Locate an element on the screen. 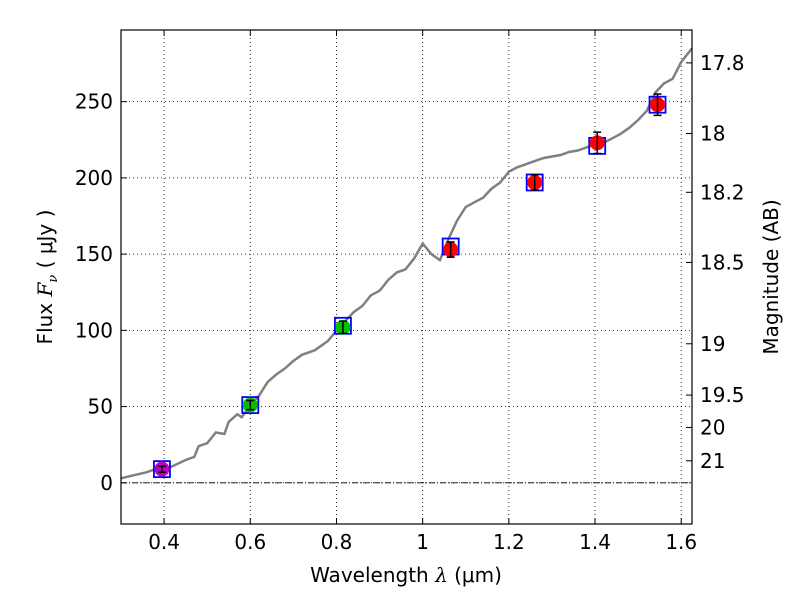 This screenshot has height=600, width=800. y-tick-label: 100 is located at coordinates (94, 330).